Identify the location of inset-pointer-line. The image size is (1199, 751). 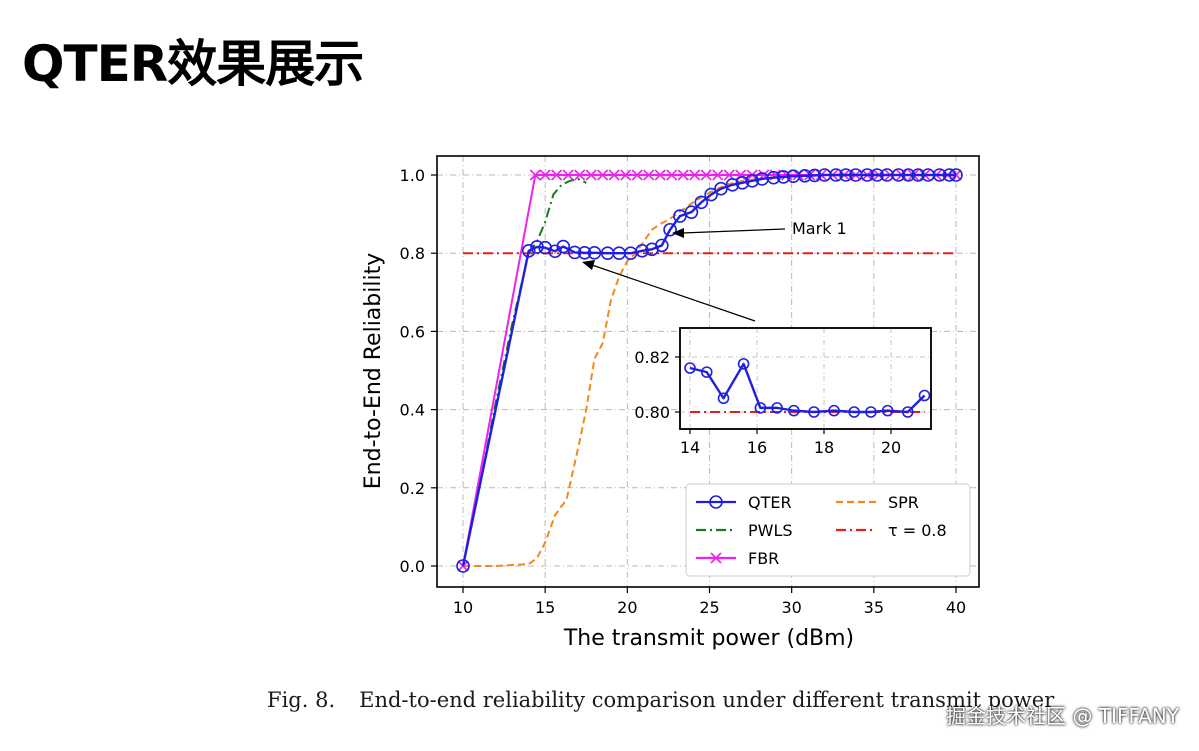
(673, 293).